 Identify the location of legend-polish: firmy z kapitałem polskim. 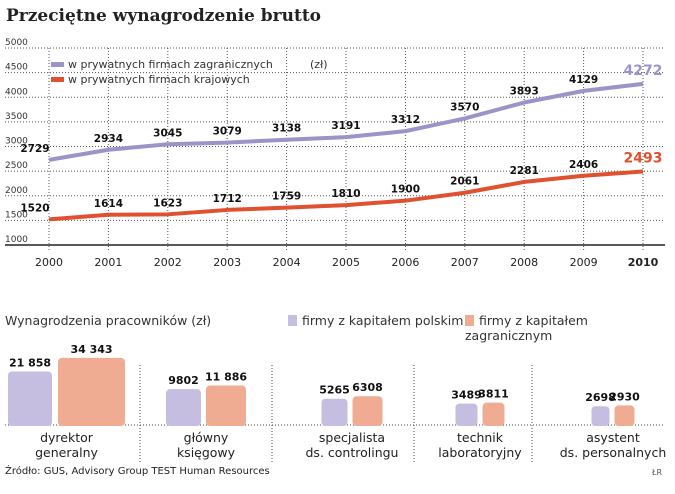
(375, 320).